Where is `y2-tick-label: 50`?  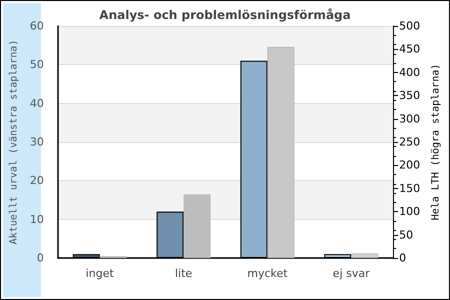
y2-tick-label: 50 is located at coordinates (406, 235).